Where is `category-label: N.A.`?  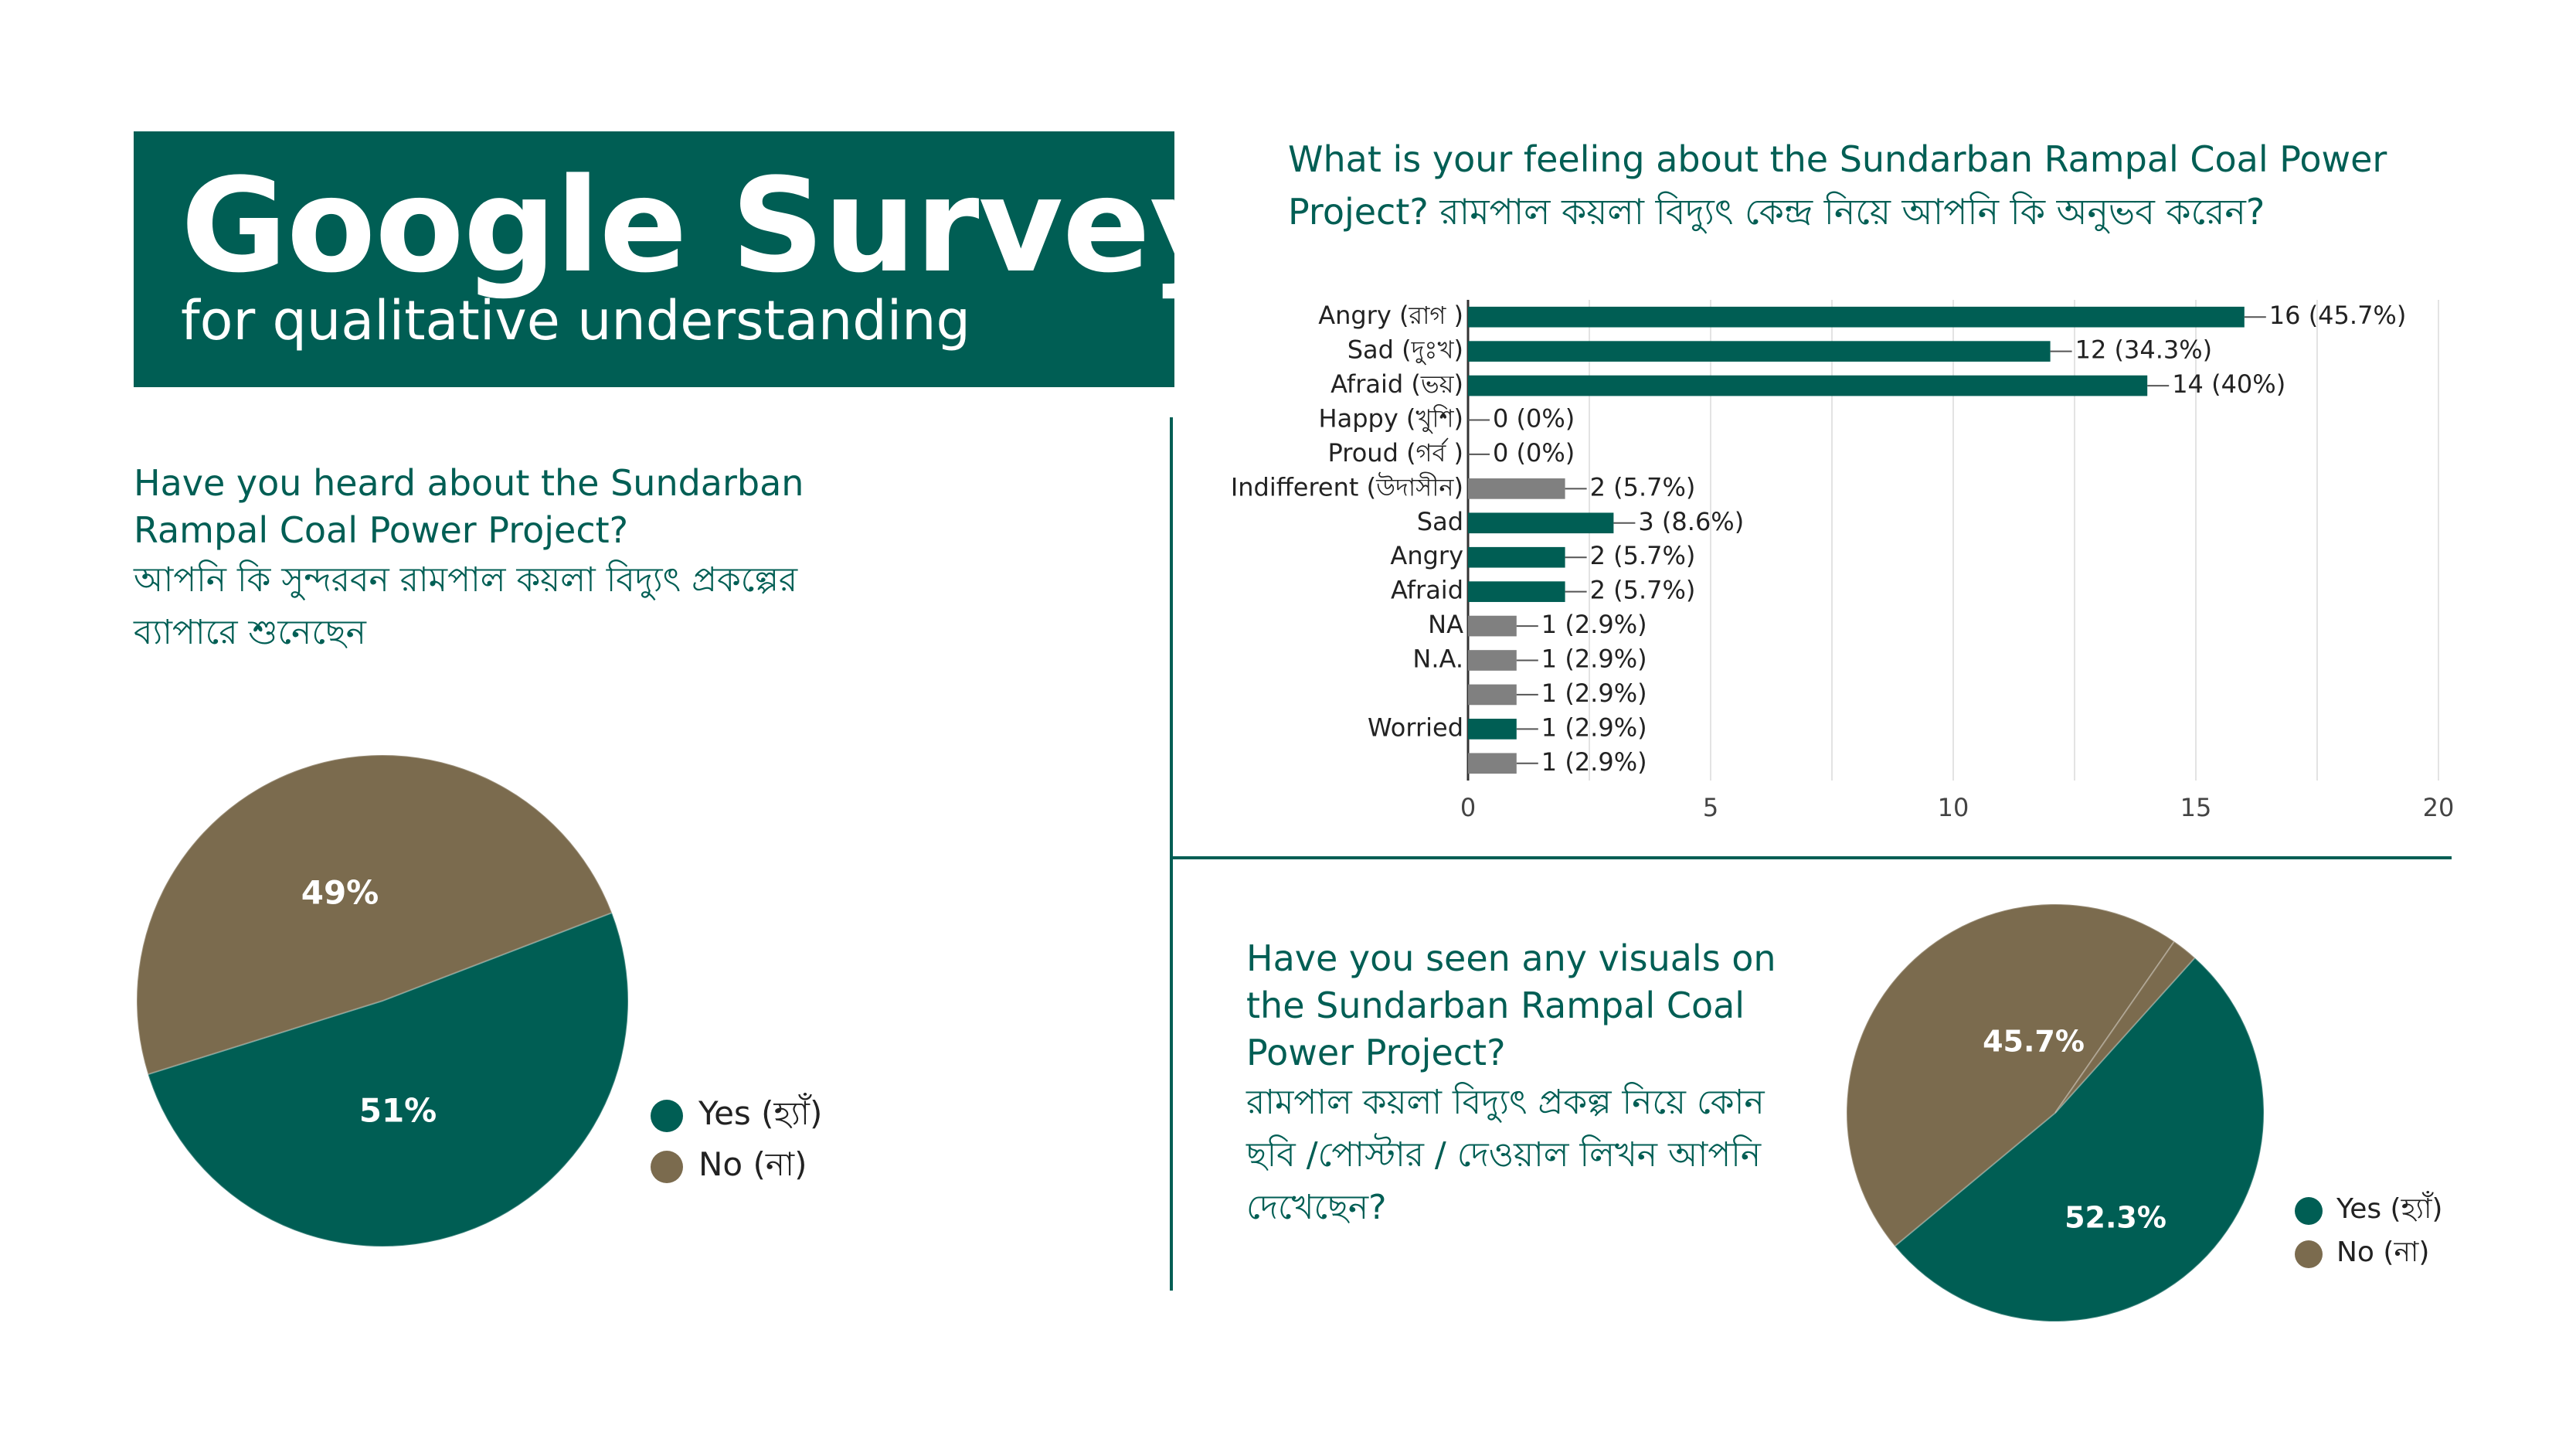
category-label: N.A. is located at coordinates (1437, 660).